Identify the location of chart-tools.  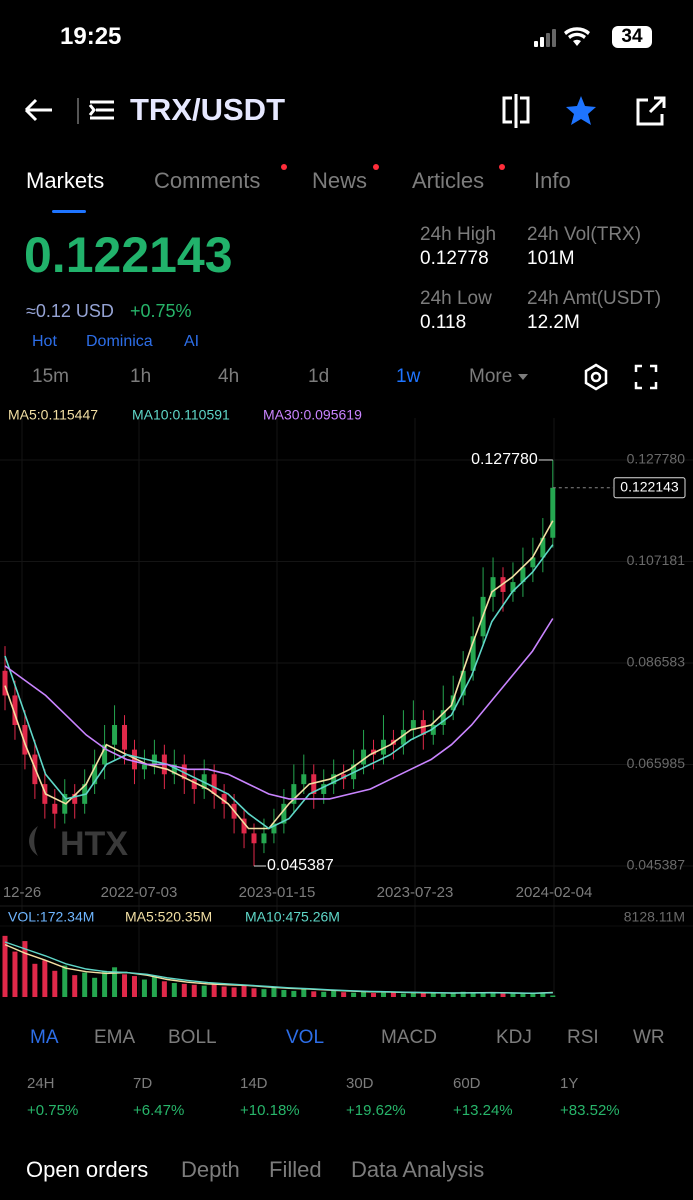
(588, 377).